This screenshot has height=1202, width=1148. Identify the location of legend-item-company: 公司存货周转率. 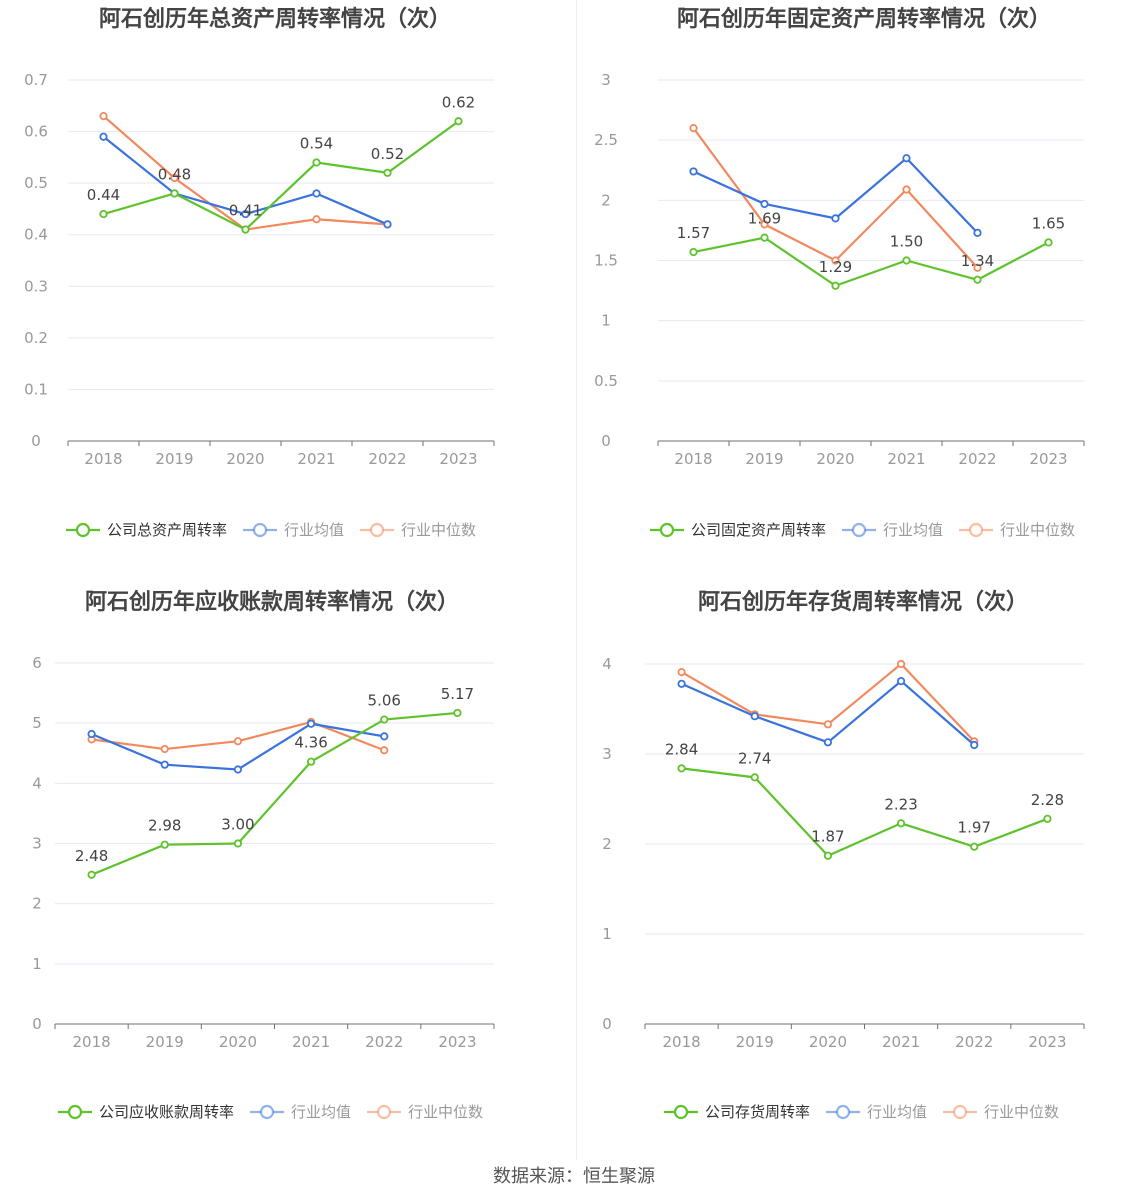
(737, 1112).